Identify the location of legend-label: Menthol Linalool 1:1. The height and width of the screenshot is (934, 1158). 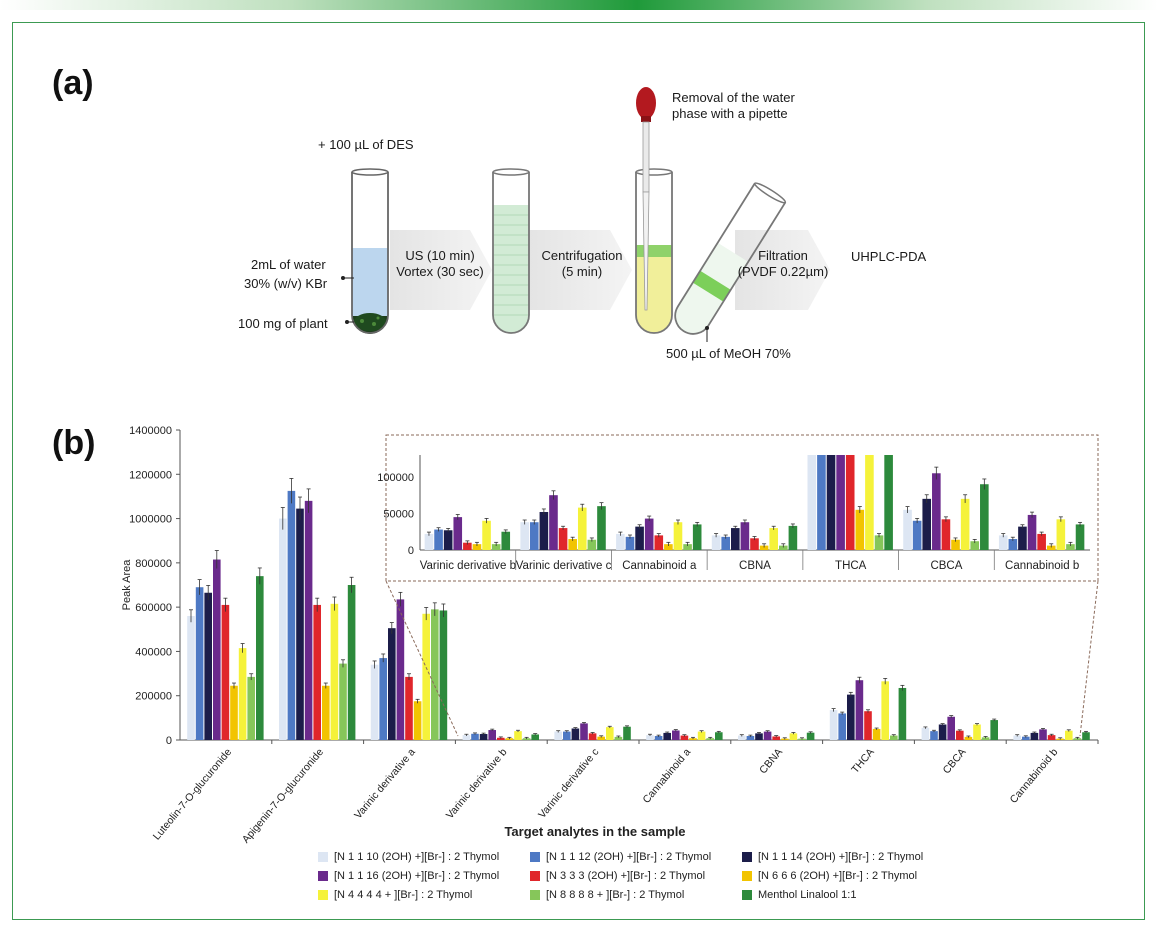
(807, 895).